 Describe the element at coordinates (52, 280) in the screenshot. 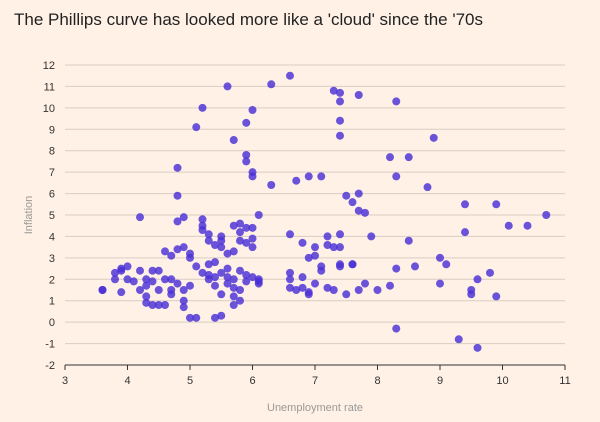

I see `y-tick-label: 2` at that location.